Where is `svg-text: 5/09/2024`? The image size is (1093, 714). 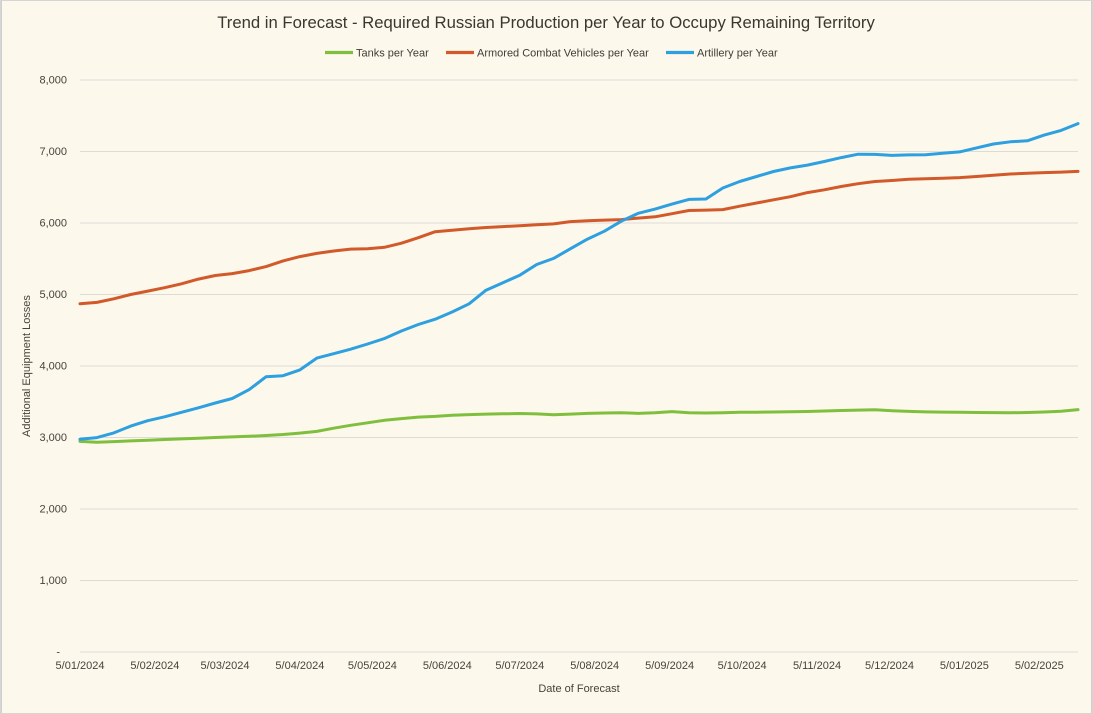 svg-text: 5/09/2024 is located at coordinates (669, 666).